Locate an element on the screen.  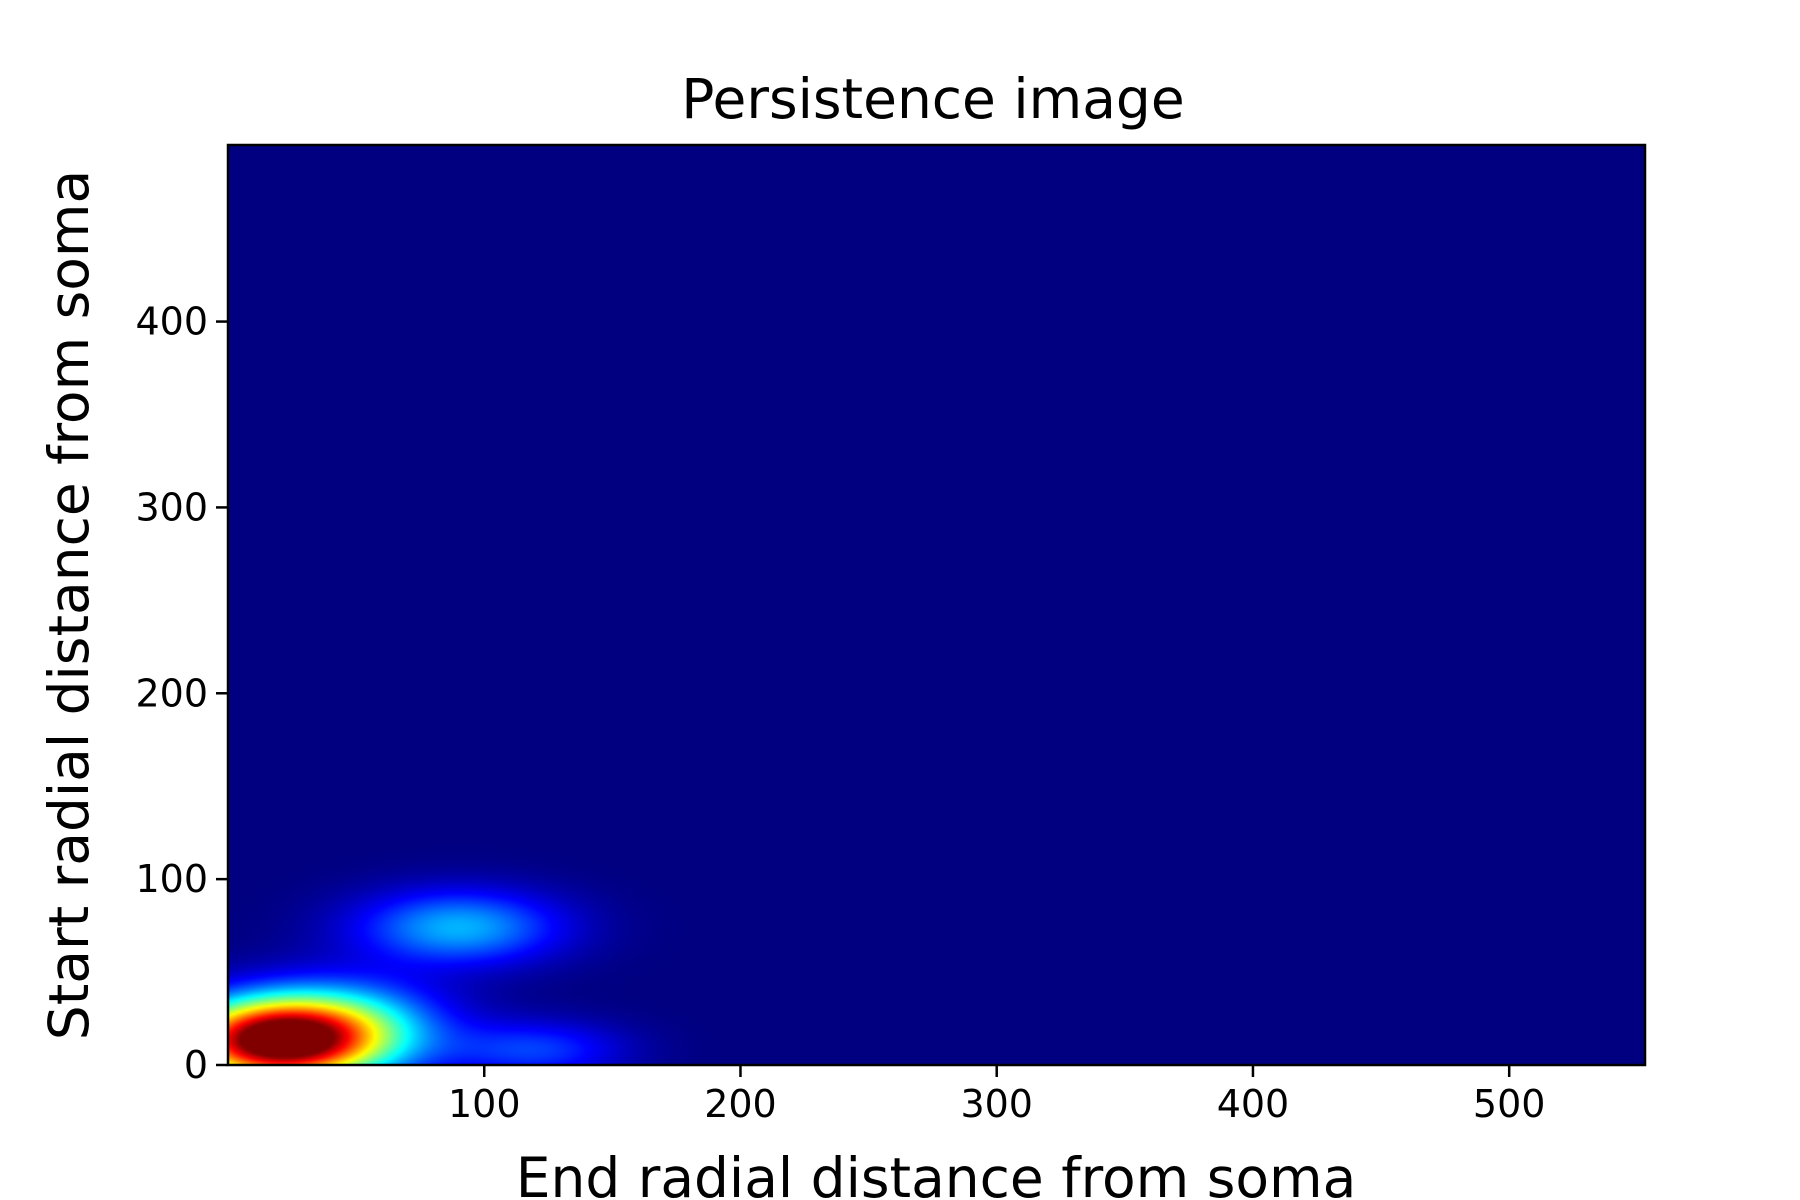
x-tick-label: 400 is located at coordinates (1253, 1104).